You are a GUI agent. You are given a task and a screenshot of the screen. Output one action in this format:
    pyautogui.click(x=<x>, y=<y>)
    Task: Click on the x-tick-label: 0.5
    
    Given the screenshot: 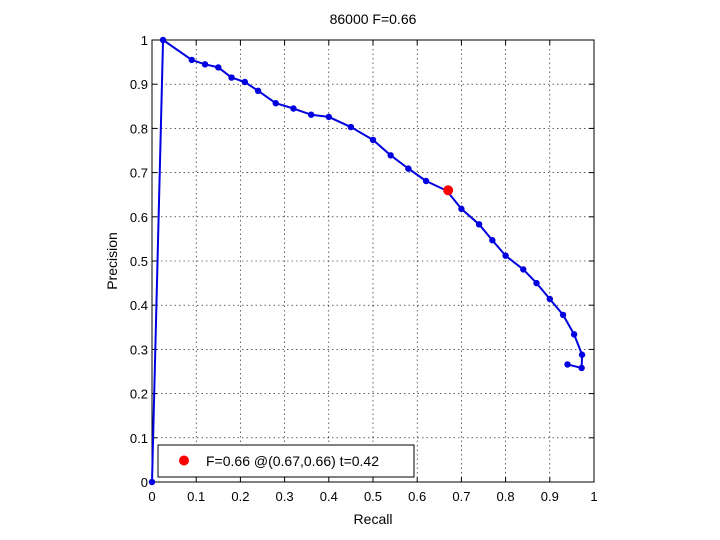 What is the action you would take?
    pyautogui.click(x=373, y=496)
    